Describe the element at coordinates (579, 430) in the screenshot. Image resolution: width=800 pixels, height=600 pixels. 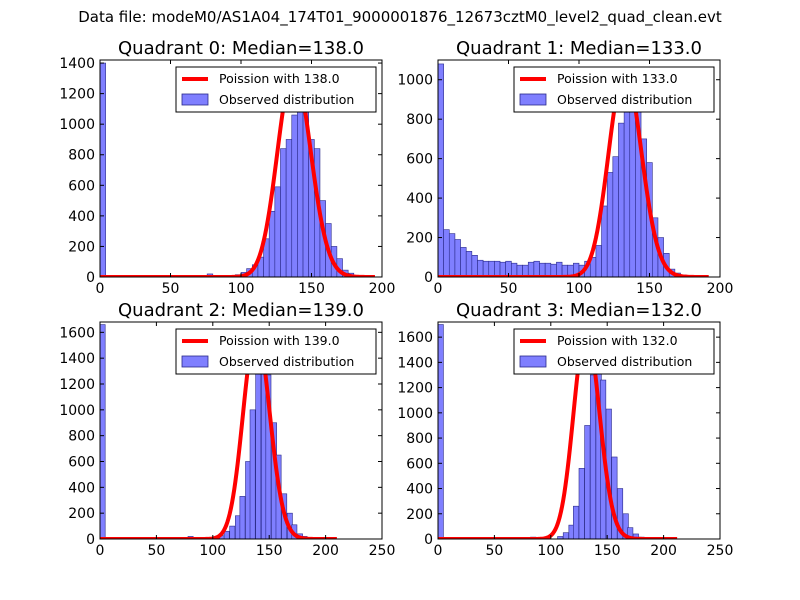
I see `plot-frame` at that location.